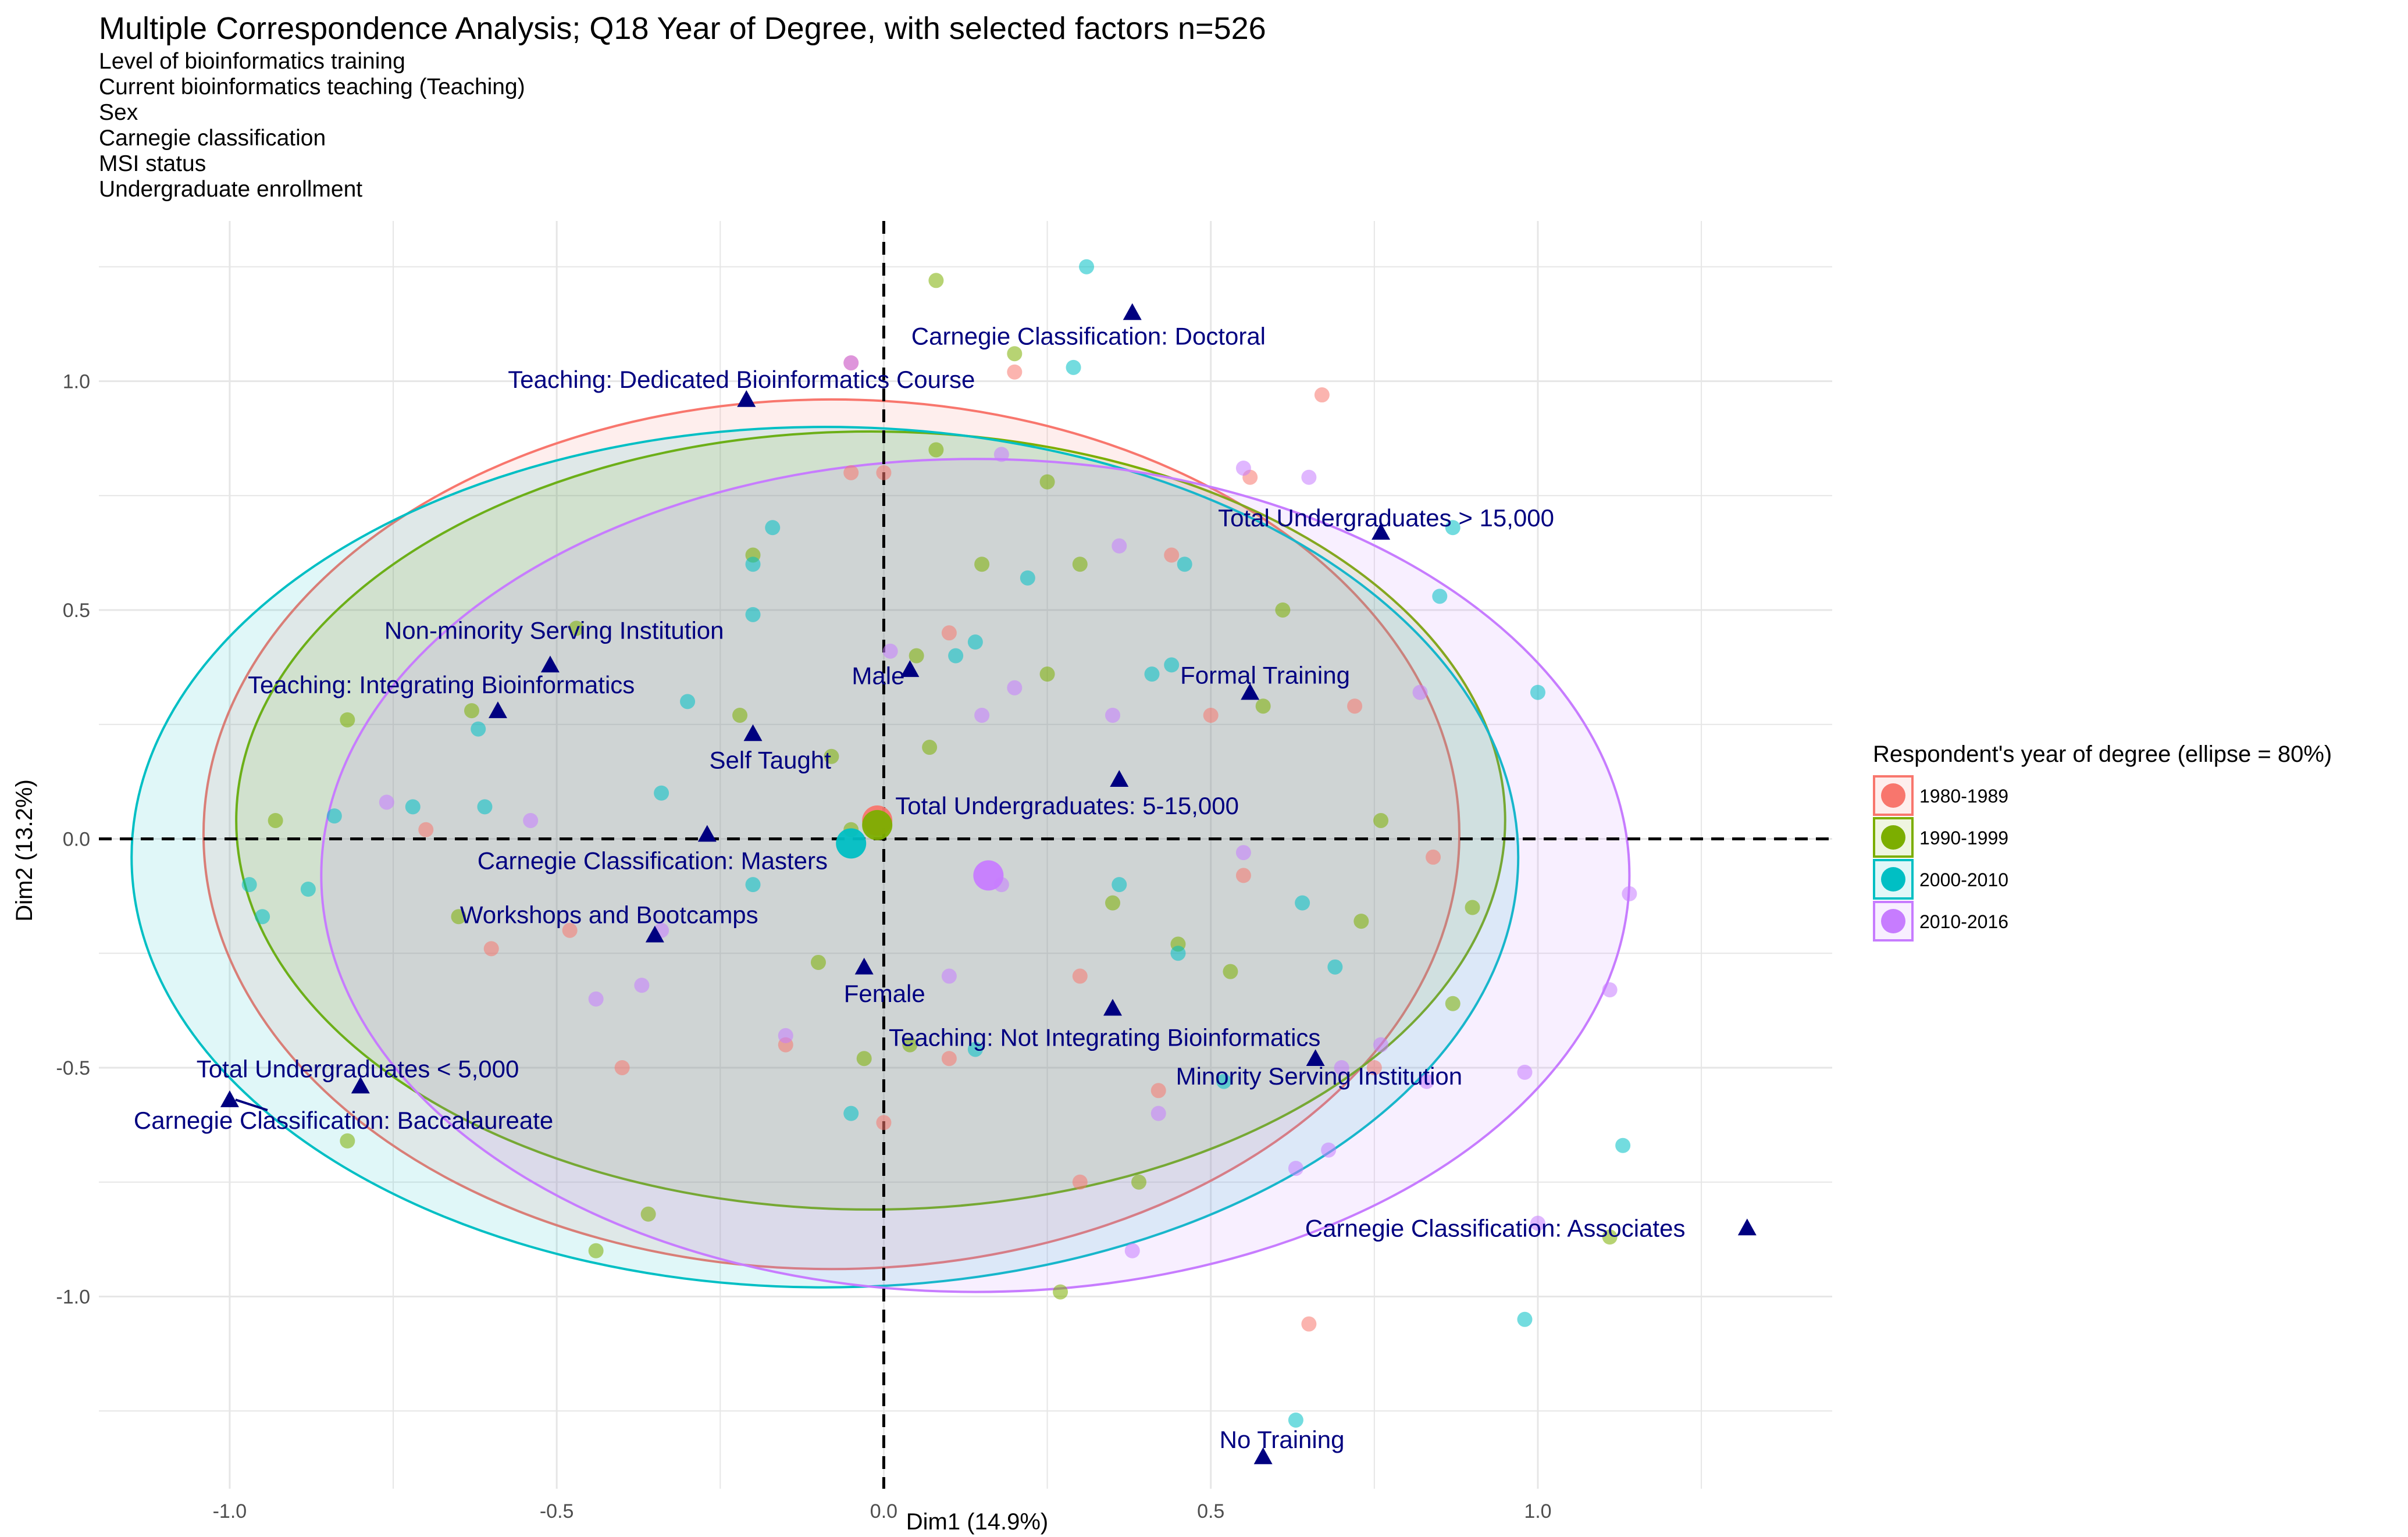 The image size is (2408, 1537). I want to click on category-label: Self Taught, so click(771, 759).